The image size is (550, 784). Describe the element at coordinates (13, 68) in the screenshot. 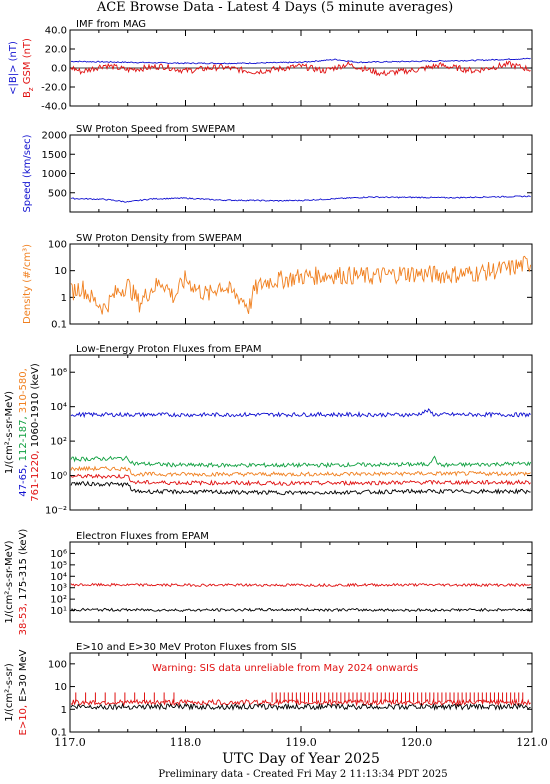

I see `y-axis-label: <|B|> (nT)` at that location.